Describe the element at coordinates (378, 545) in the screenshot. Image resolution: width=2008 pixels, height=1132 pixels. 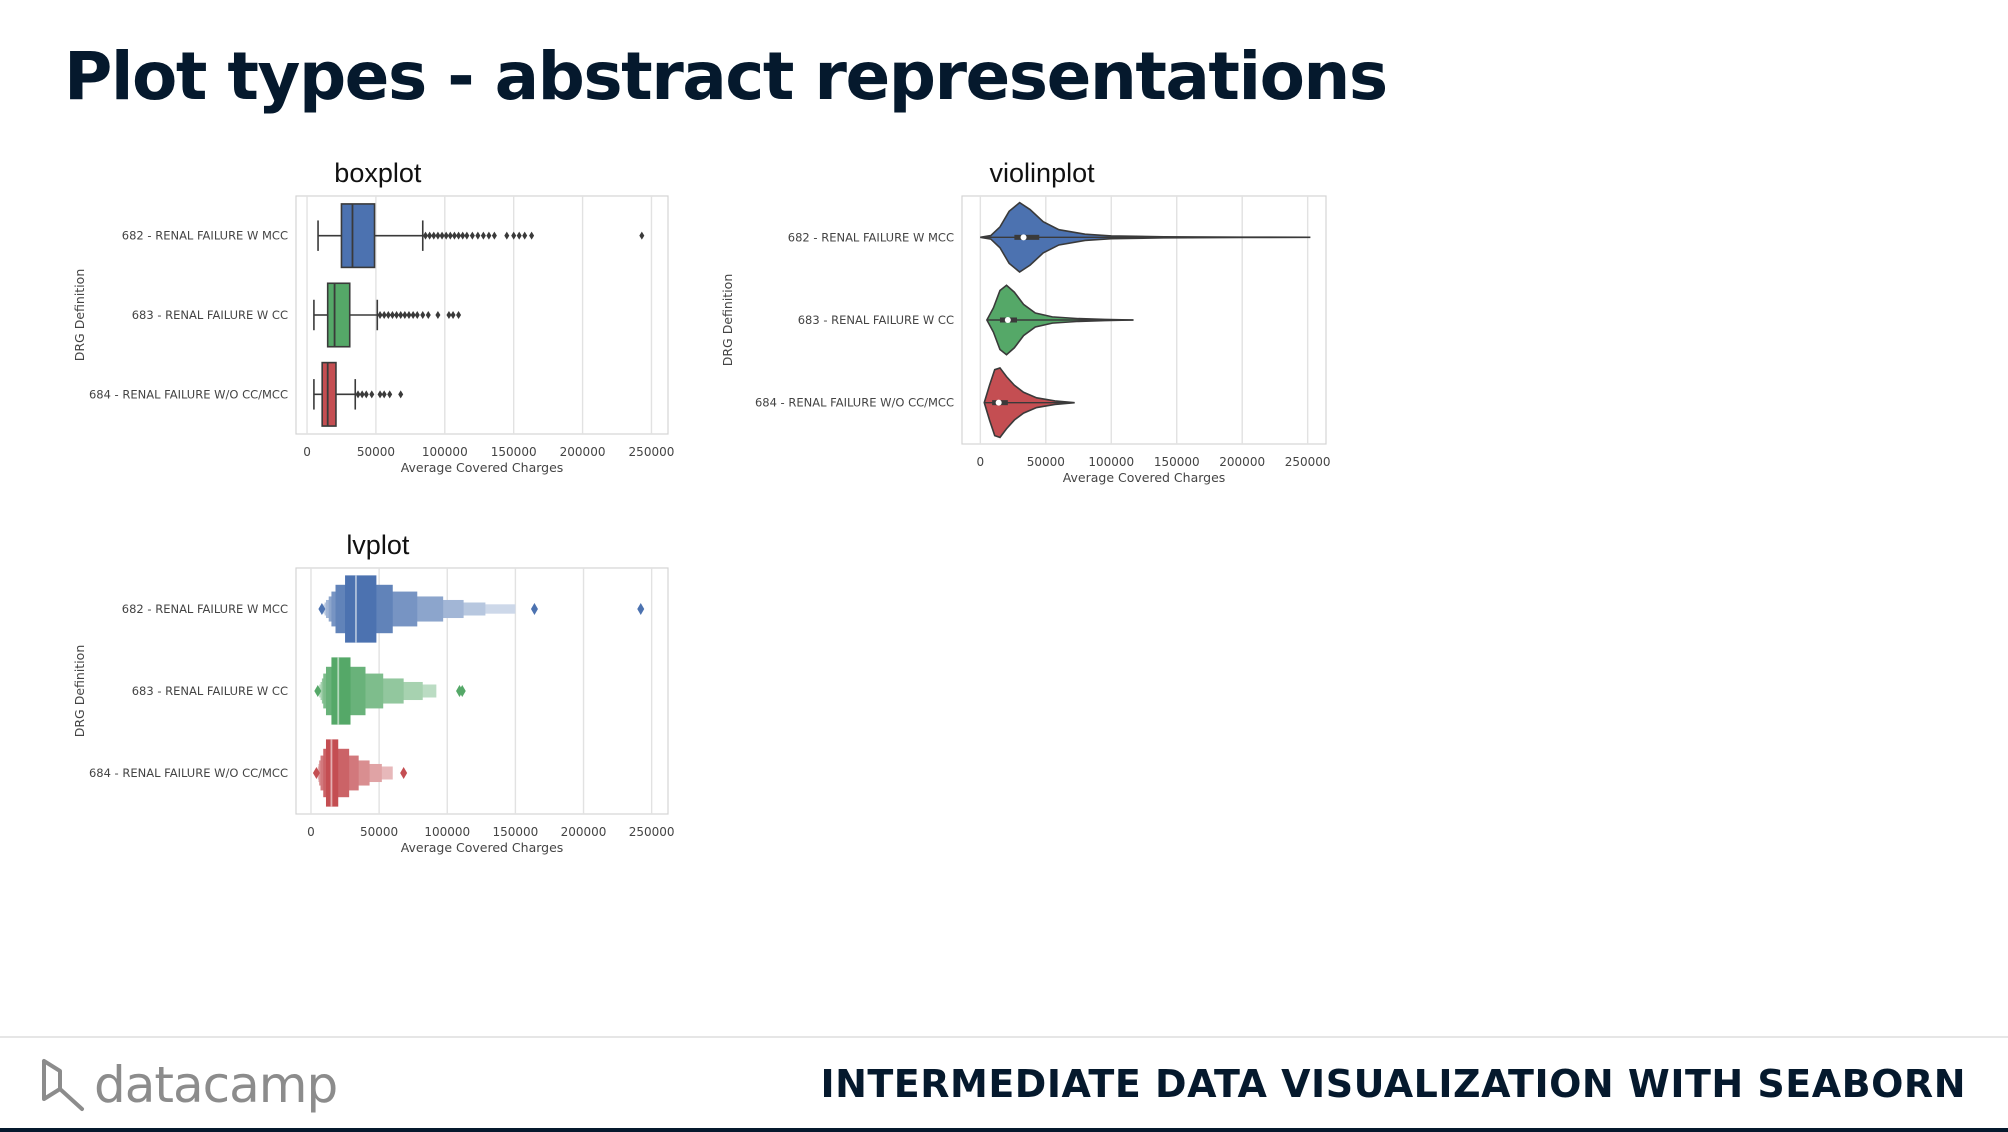
I see `chart-title: lvplot` at that location.